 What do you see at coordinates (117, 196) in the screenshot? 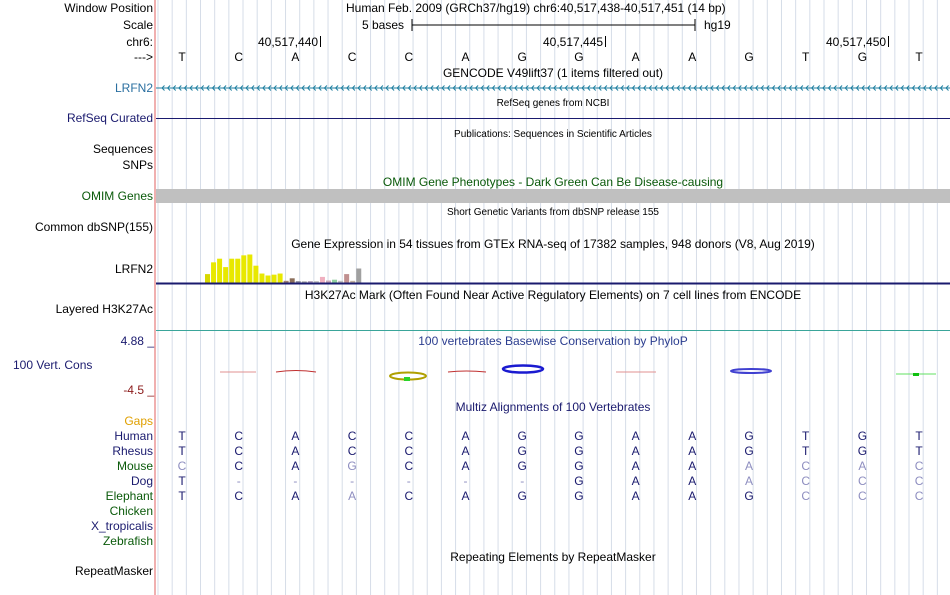
I see `omim-label: OMIM Genes` at bounding box center [117, 196].